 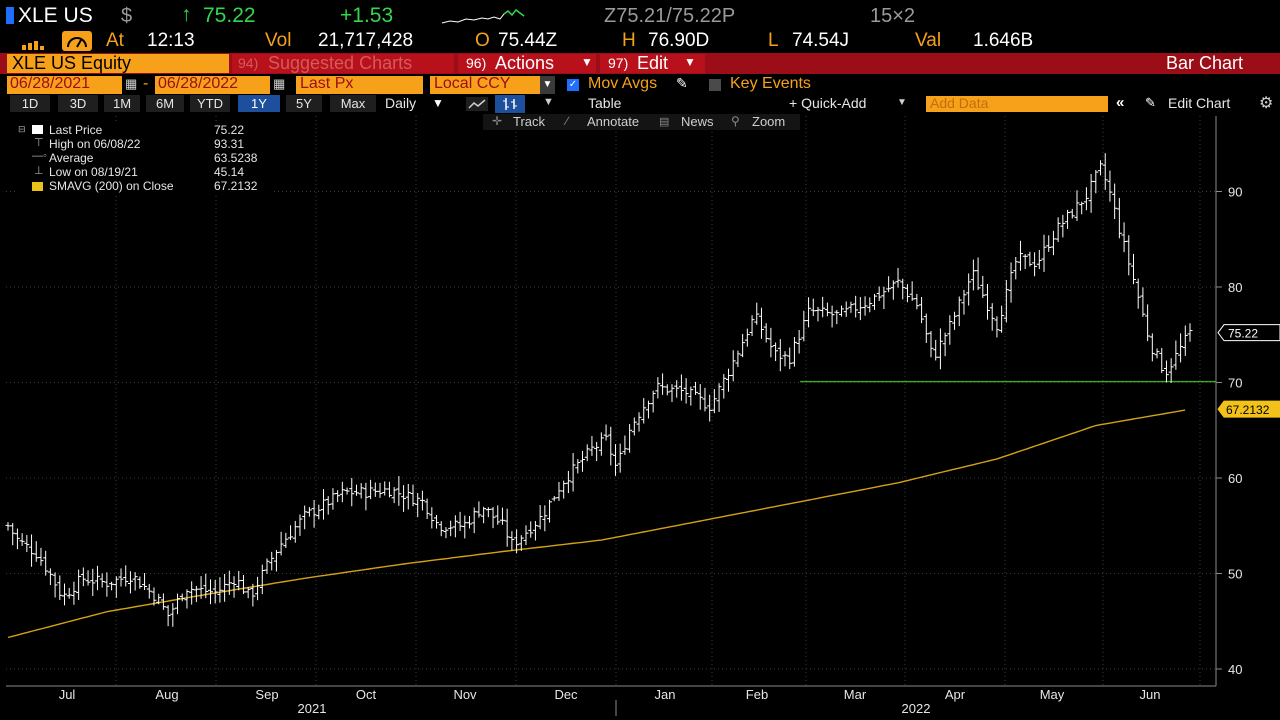 What do you see at coordinates (757, 694) in the screenshot?
I see `x-tick-label: Feb` at bounding box center [757, 694].